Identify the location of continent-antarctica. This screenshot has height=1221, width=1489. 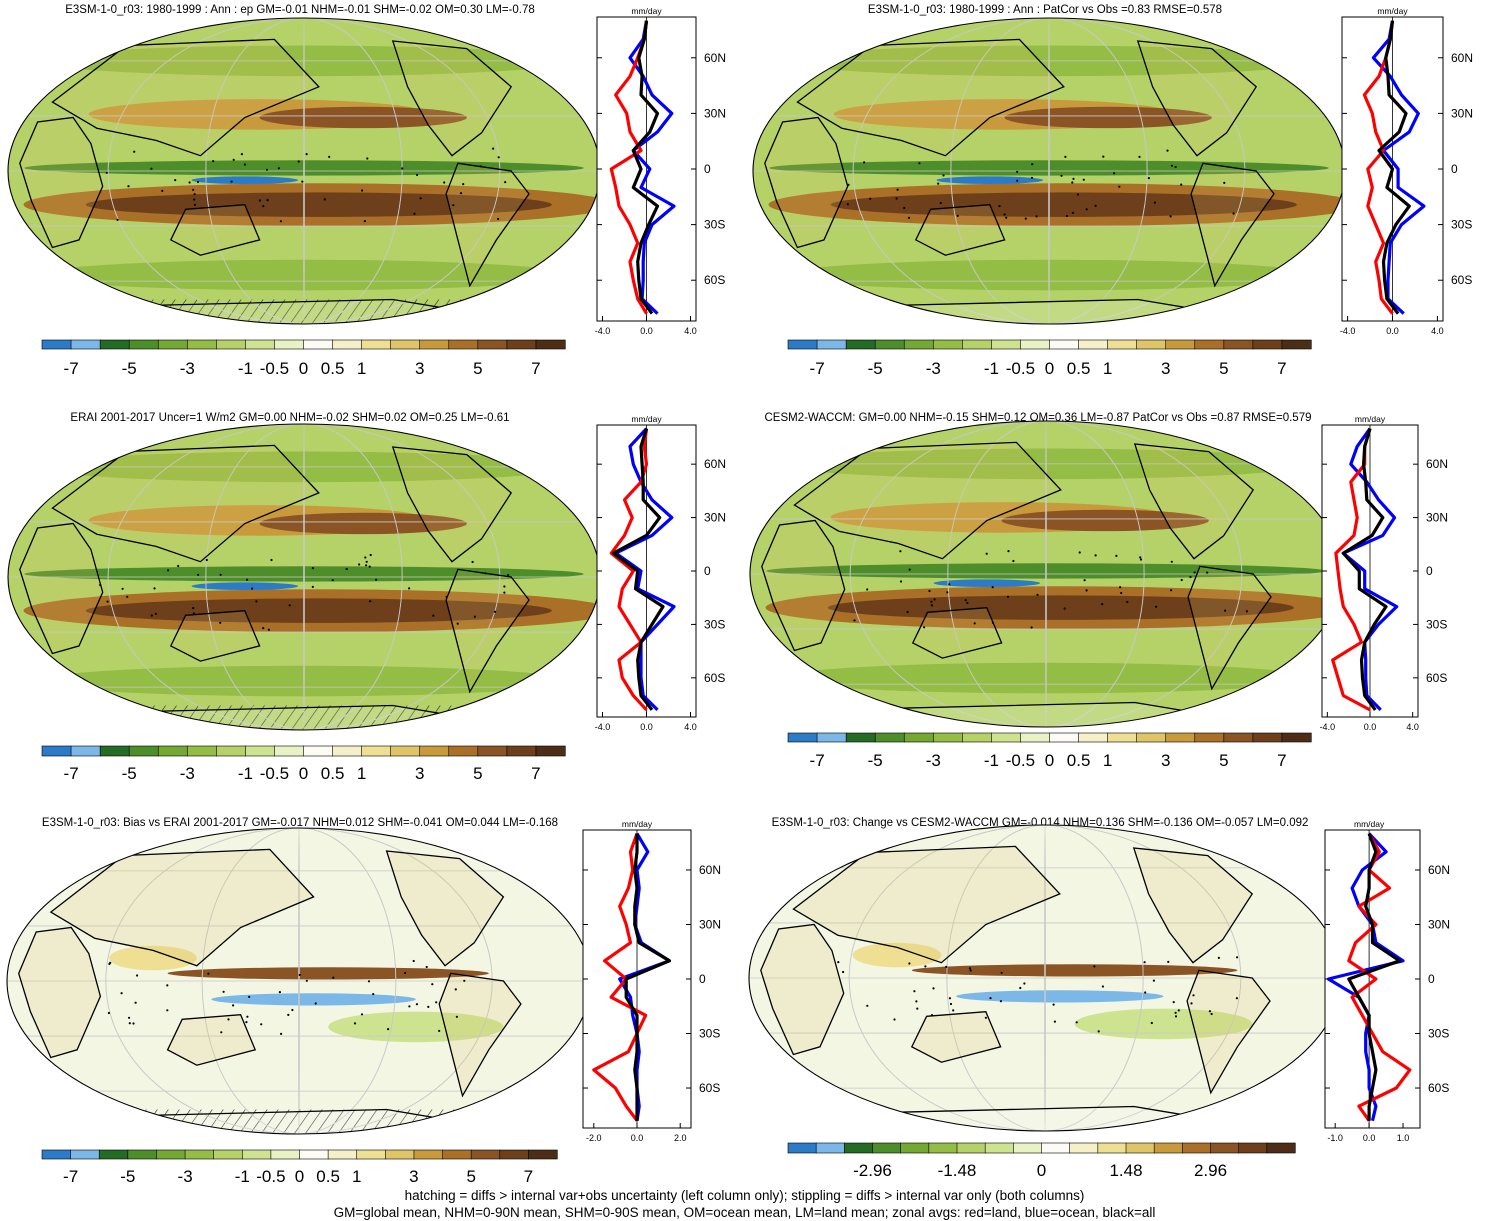
(1047, 714).